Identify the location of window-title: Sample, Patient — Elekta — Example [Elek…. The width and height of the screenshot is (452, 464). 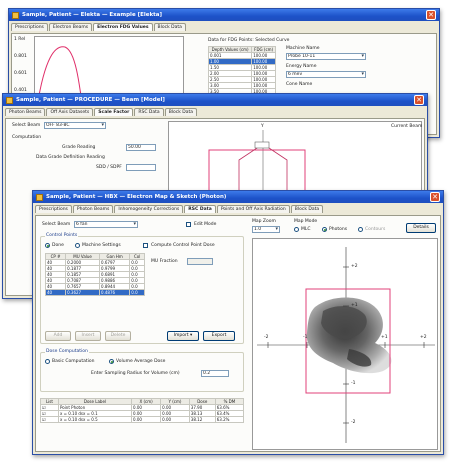
(92, 15).